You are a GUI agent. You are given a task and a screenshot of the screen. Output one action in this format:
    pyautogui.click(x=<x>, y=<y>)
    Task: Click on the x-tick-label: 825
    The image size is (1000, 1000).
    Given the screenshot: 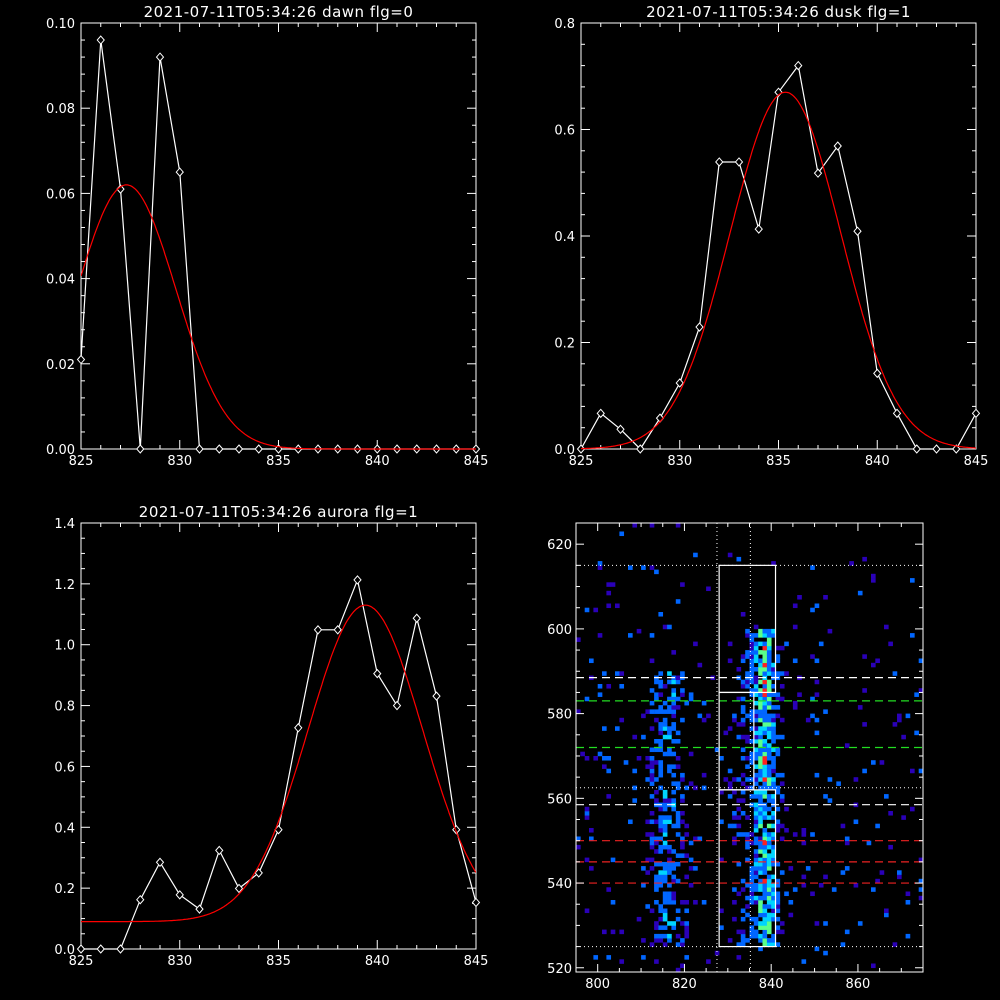 What is the action you would take?
    pyautogui.click(x=81, y=961)
    